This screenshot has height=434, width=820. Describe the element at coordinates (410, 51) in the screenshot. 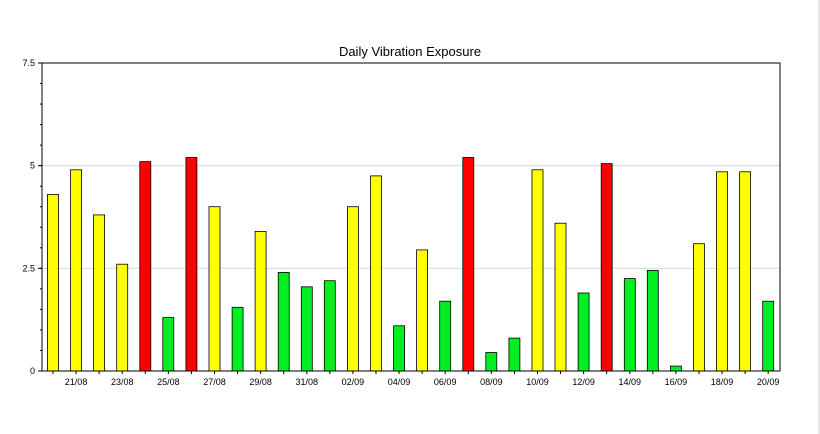

I see `chart-title: Daily Vibration Exposure` at that location.